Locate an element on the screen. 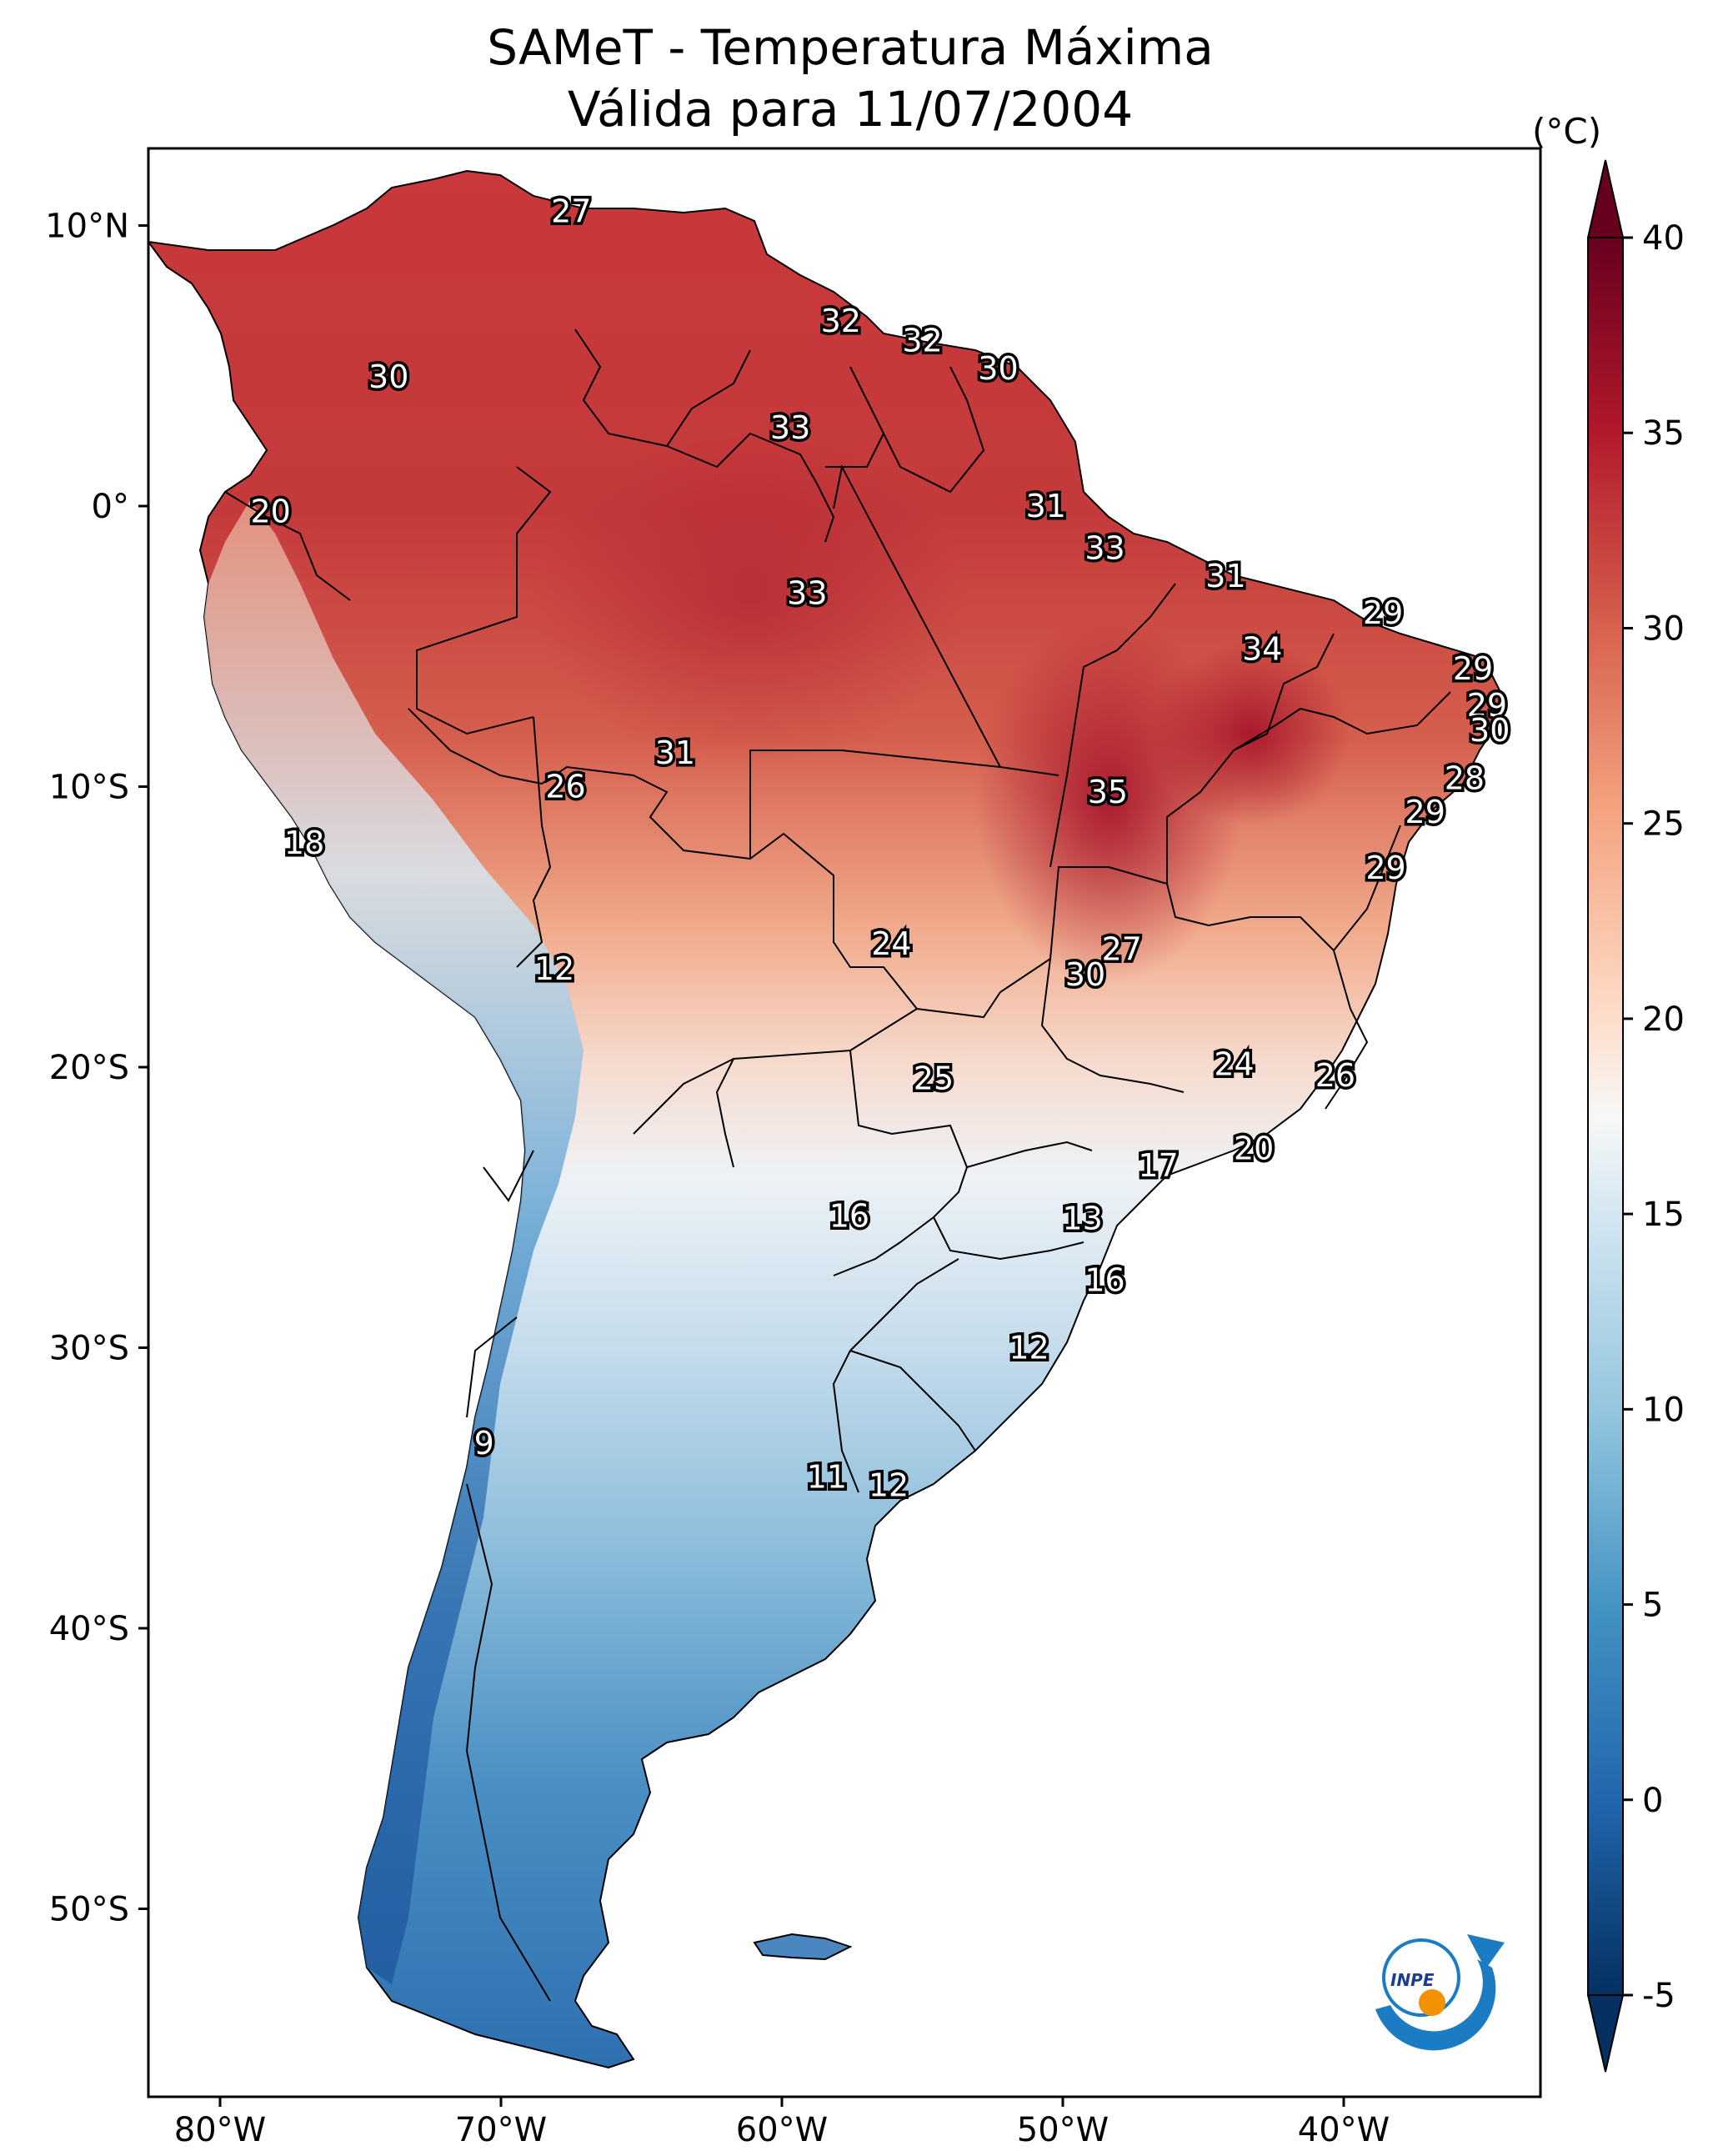 The image size is (1723, 2156). falkland-islands is located at coordinates (803, 1947).